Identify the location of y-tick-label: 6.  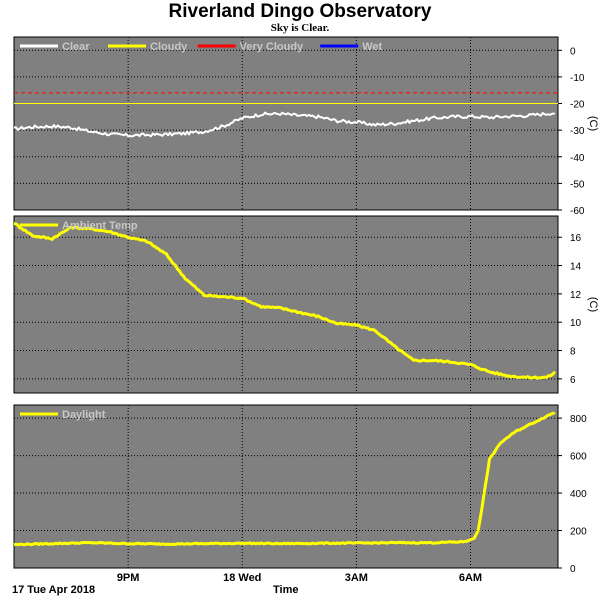
(573, 380).